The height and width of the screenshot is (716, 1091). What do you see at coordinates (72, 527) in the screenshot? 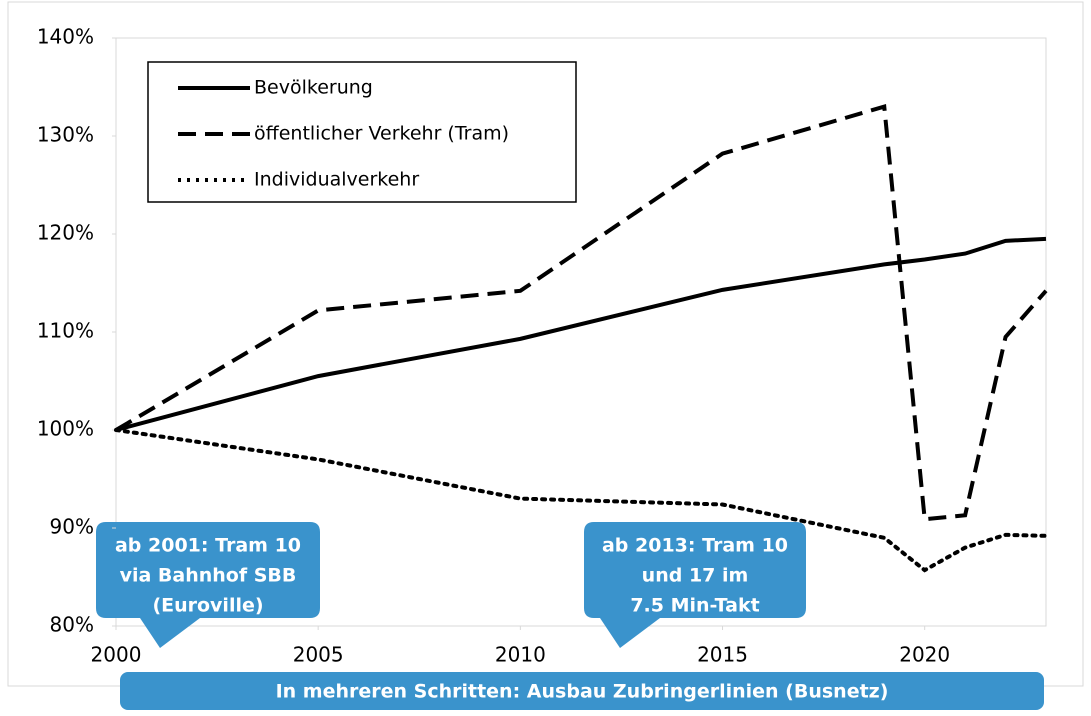
I see `y-tick-label: 90%` at bounding box center [72, 527].